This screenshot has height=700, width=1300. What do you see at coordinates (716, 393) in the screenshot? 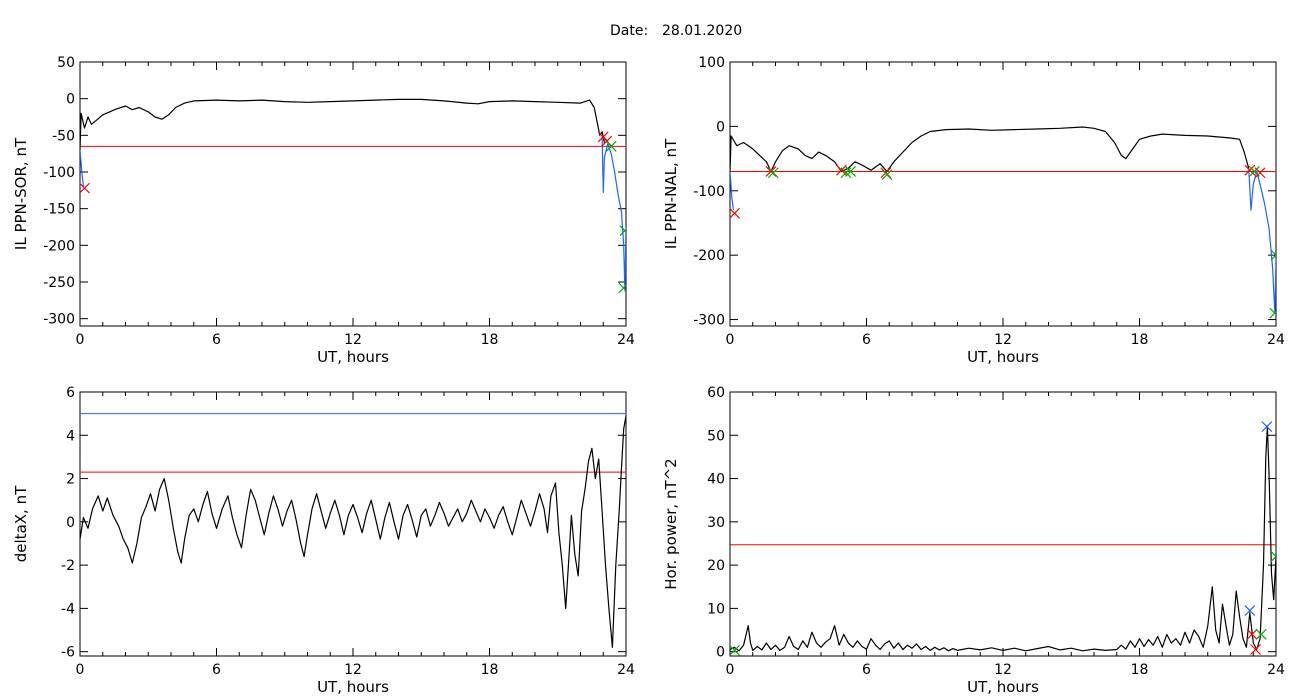
I see `y-tick-label: 60` at bounding box center [716, 393].